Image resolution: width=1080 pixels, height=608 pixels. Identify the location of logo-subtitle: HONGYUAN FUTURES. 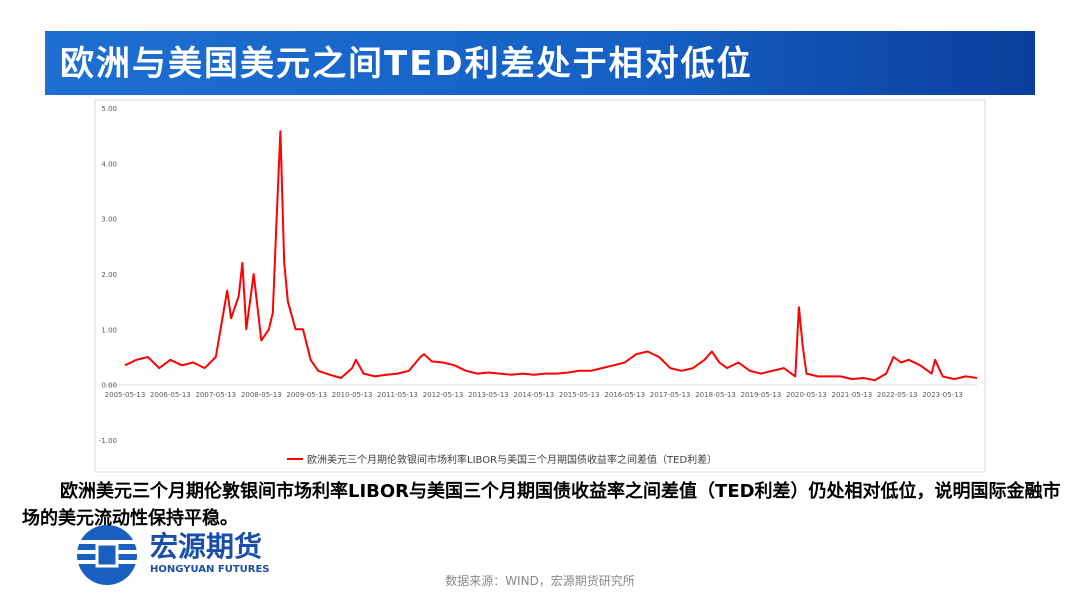
(210, 569).